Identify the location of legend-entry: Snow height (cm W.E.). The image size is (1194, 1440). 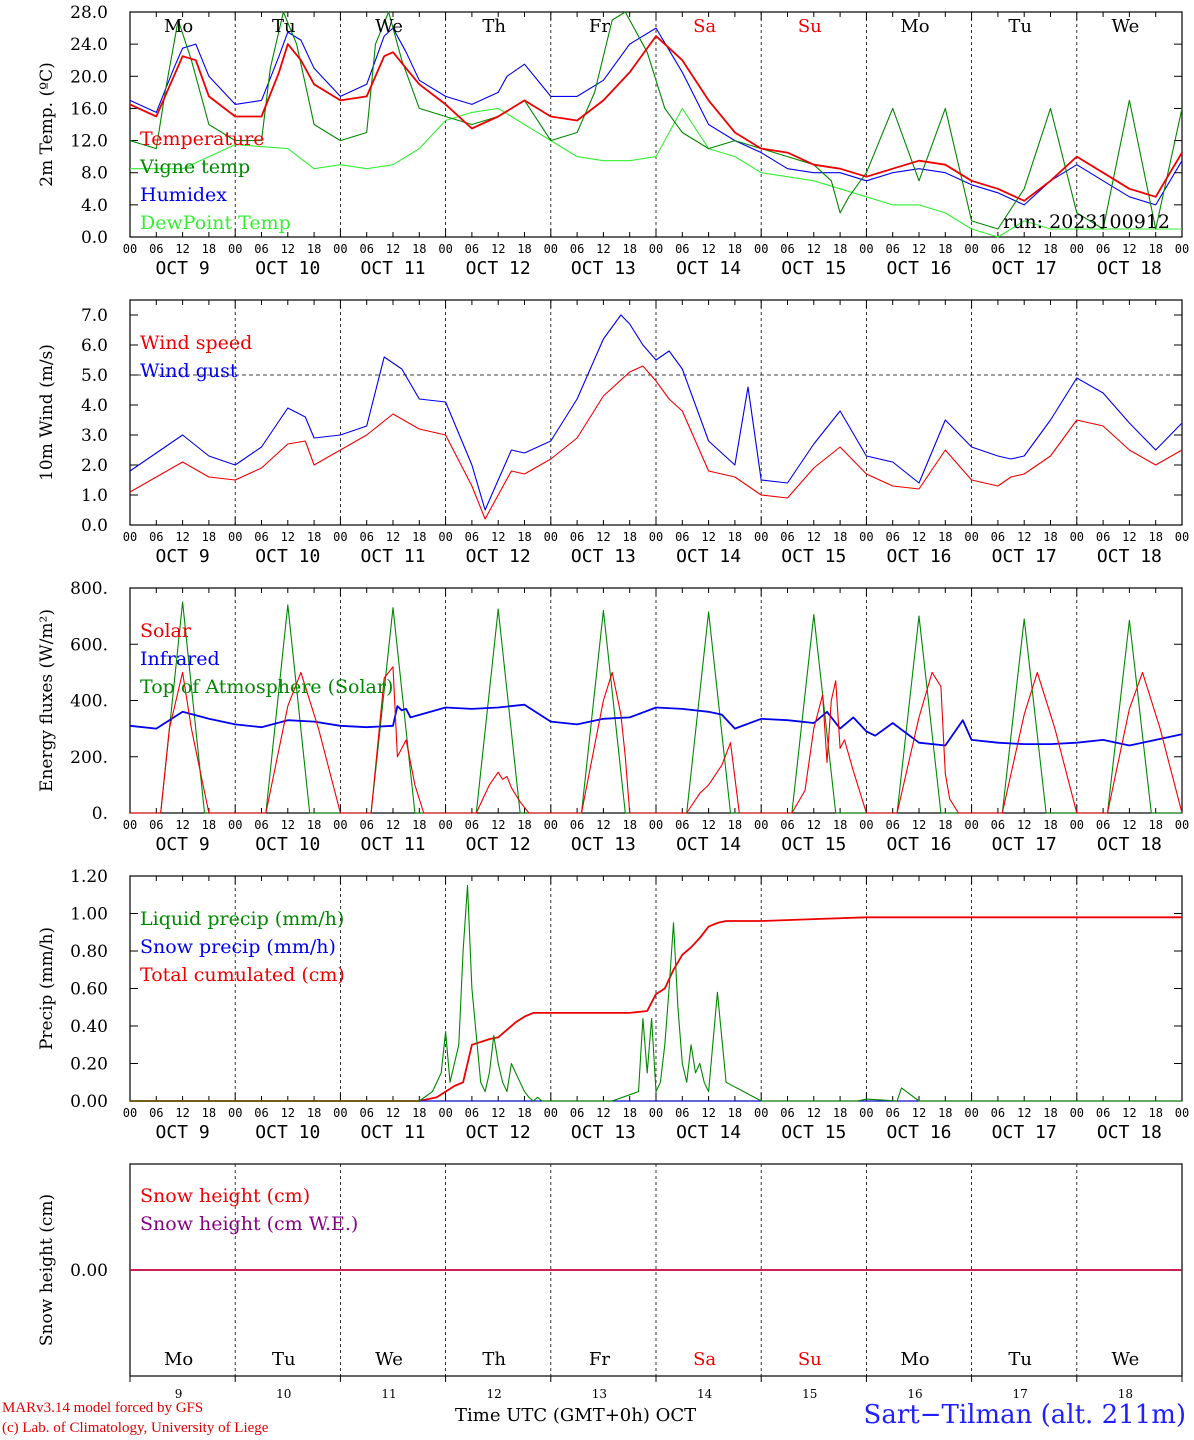
(249, 1224).